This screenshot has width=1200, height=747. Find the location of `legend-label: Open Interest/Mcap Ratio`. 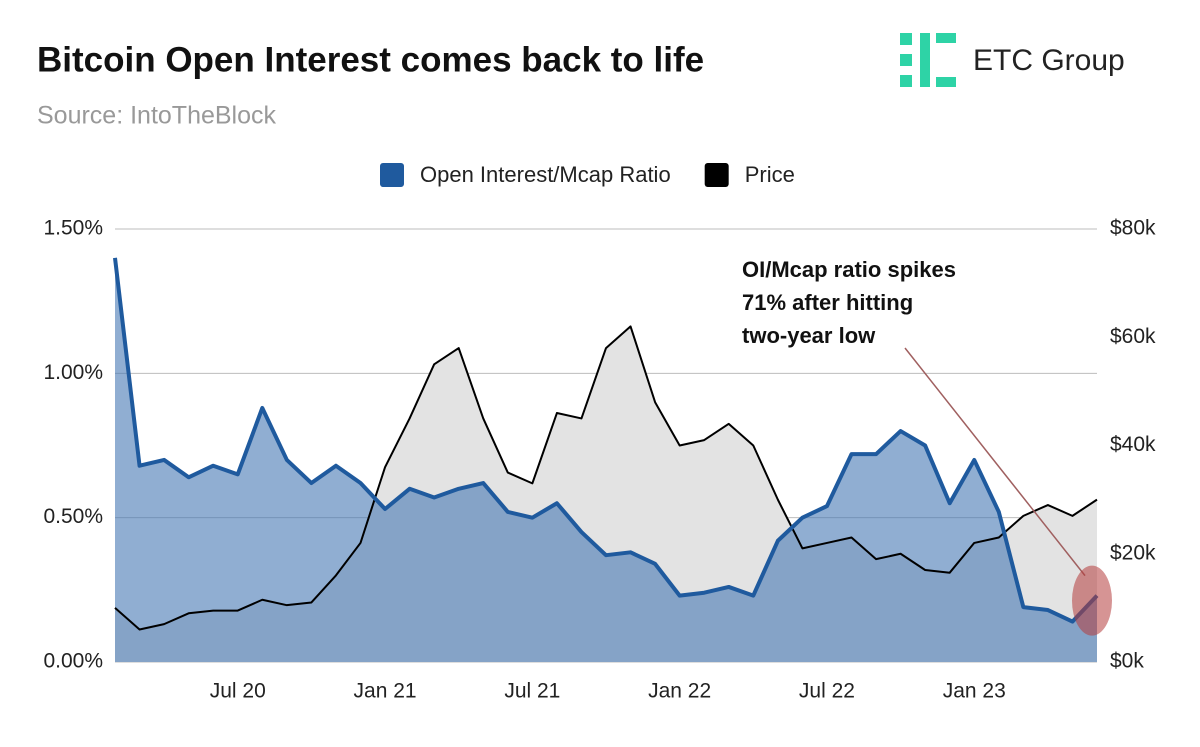

legend-label: Open Interest/Mcap Ratio is located at coordinates (545, 174).